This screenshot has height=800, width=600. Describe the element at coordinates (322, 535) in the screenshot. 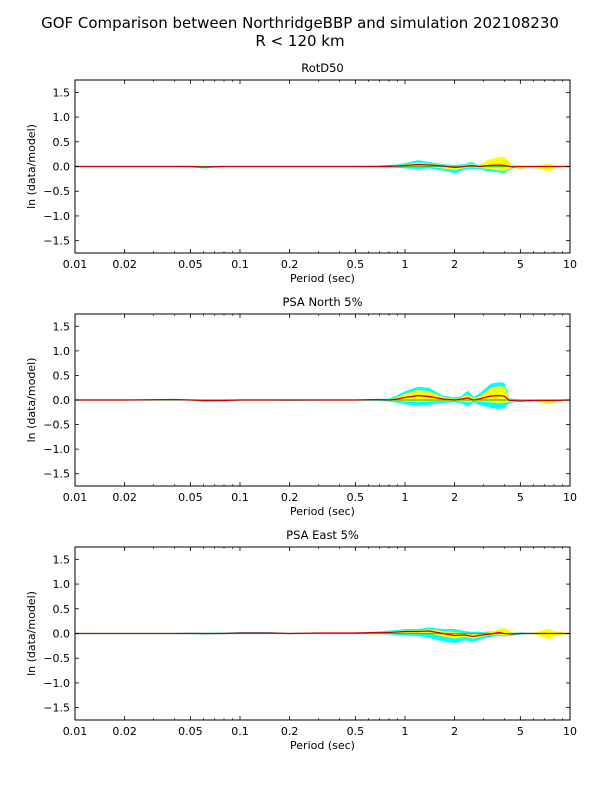

I see `chart-title: PSA East 5%` at that location.